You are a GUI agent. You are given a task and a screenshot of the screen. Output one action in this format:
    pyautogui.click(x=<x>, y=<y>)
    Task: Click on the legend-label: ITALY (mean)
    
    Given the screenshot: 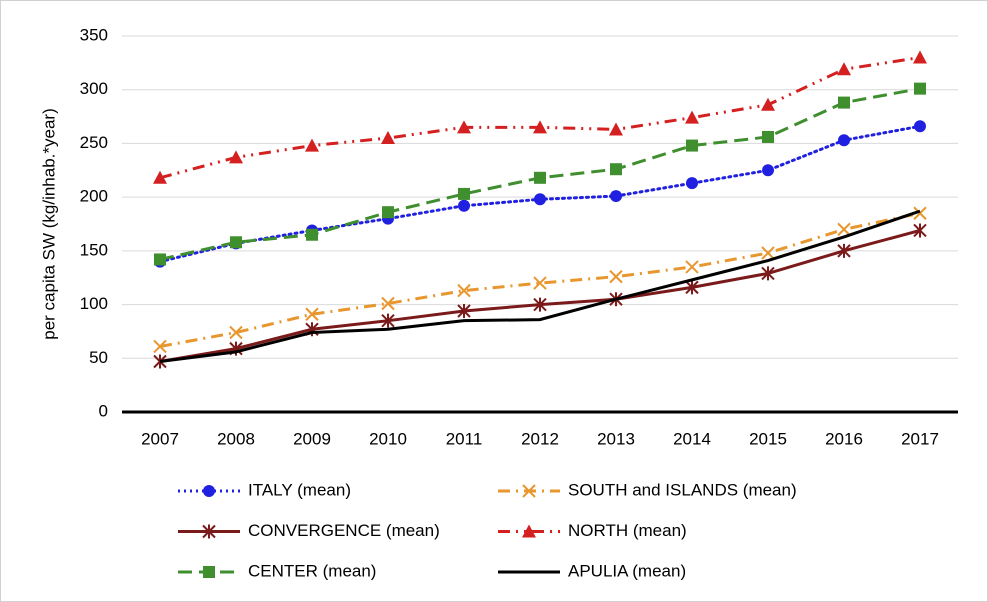 What is the action you would take?
    pyautogui.click(x=299, y=489)
    